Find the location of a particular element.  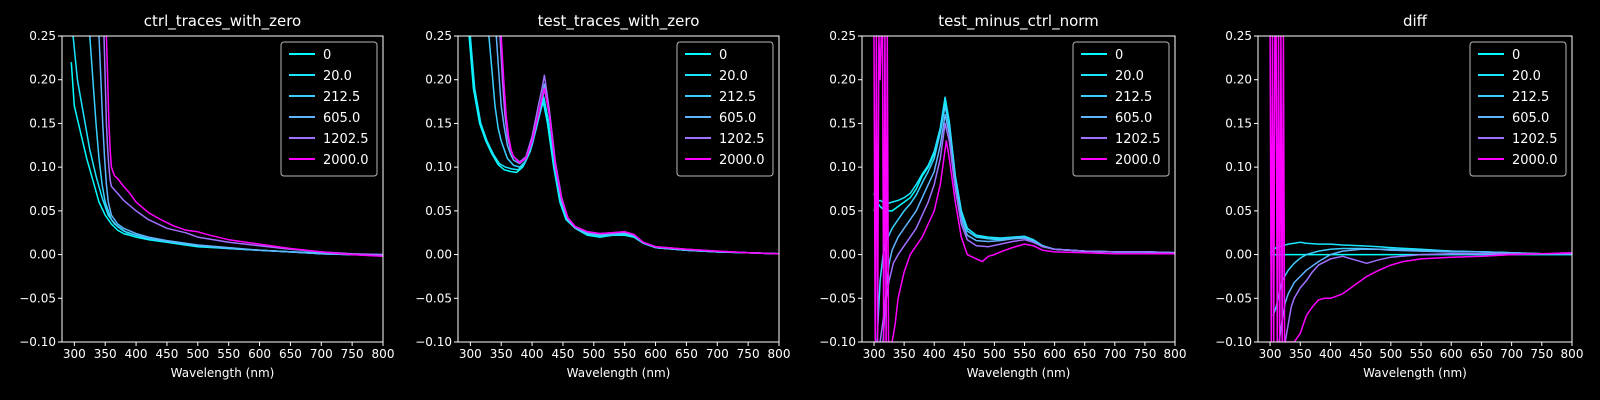

y-tick-label: 0.15 is located at coordinates (842, 123).